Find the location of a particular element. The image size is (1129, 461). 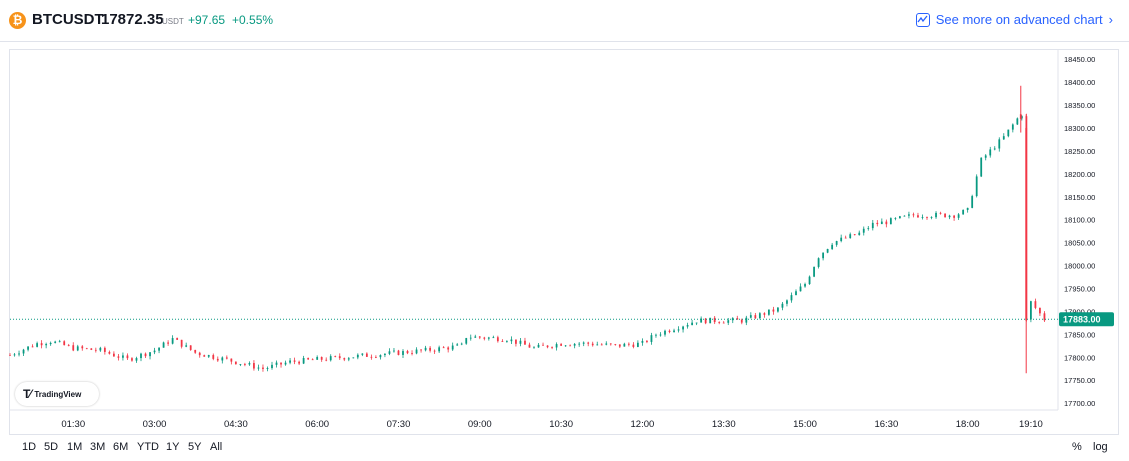

x-tick-label: 18:00 is located at coordinates (968, 424).